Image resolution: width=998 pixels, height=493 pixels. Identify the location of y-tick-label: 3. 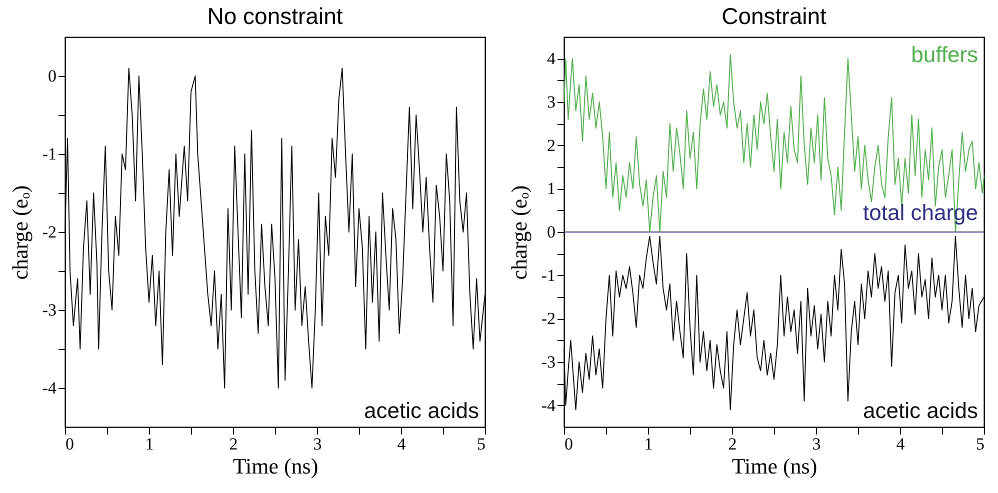
(551, 102).